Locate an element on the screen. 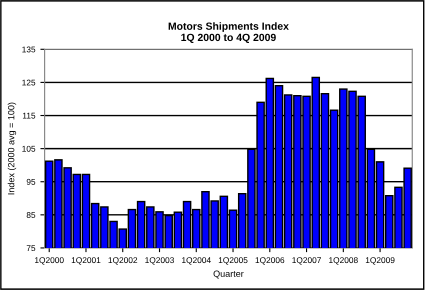  x-tick-label: 1Q2009 is located at coordinates (380, 261).